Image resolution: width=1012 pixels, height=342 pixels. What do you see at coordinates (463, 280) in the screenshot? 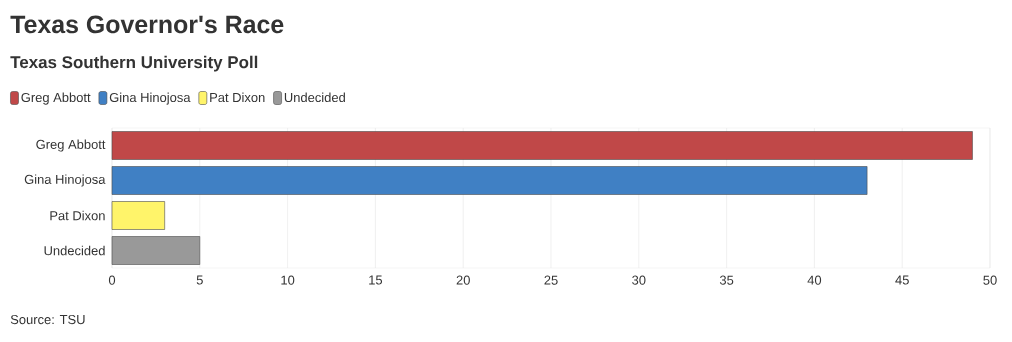
I see `x-tick-label: 20` at bounding box center [463, 280].